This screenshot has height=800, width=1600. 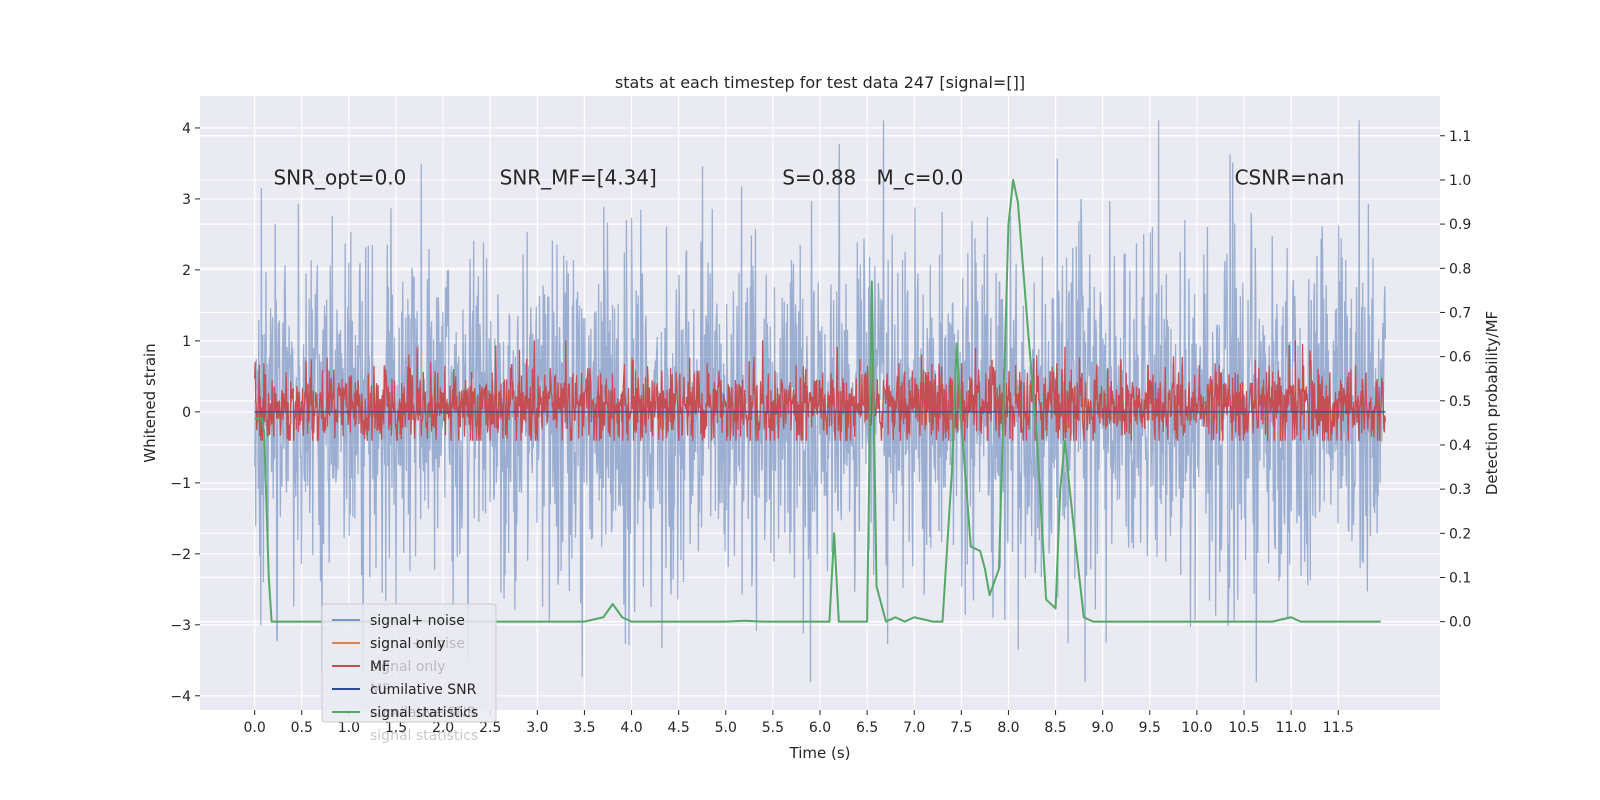 I want to click on legend-ghost-label: signal statistics, so click(x=424, y=736).